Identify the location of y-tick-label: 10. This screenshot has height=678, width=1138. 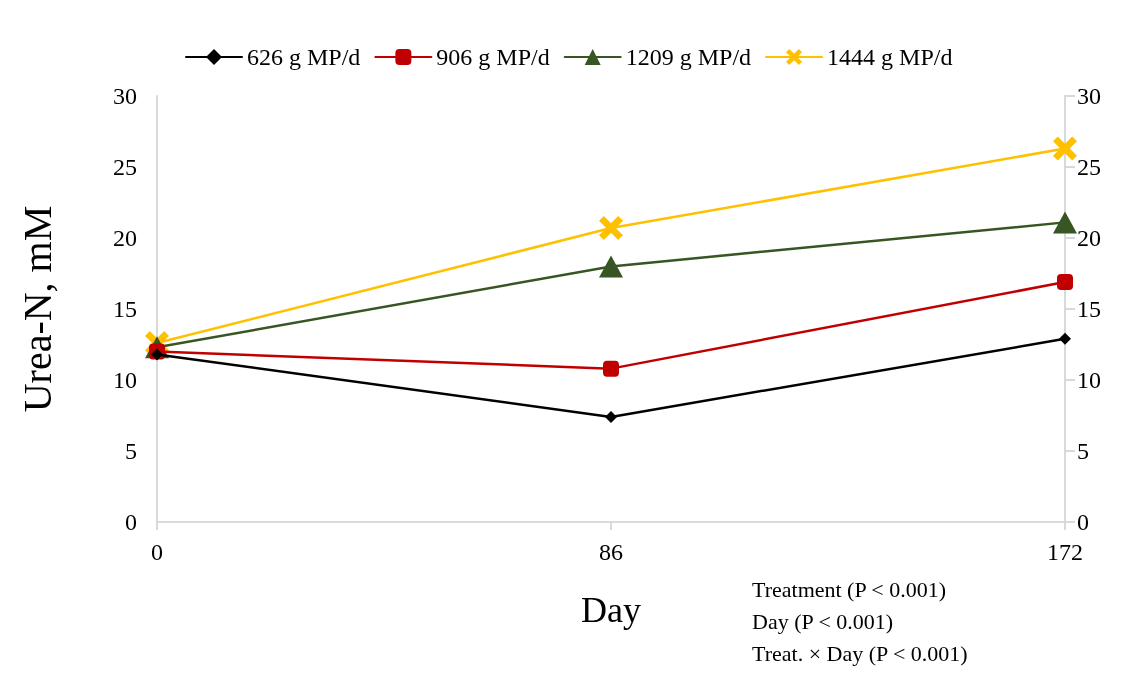
(125, 380).